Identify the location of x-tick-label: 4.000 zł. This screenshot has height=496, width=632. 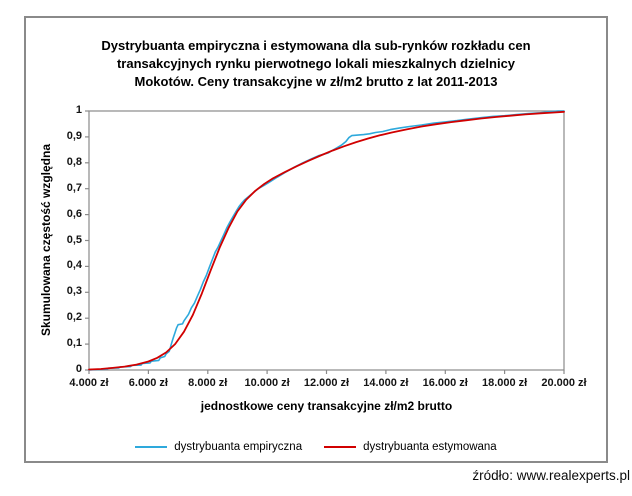
(89, 383).